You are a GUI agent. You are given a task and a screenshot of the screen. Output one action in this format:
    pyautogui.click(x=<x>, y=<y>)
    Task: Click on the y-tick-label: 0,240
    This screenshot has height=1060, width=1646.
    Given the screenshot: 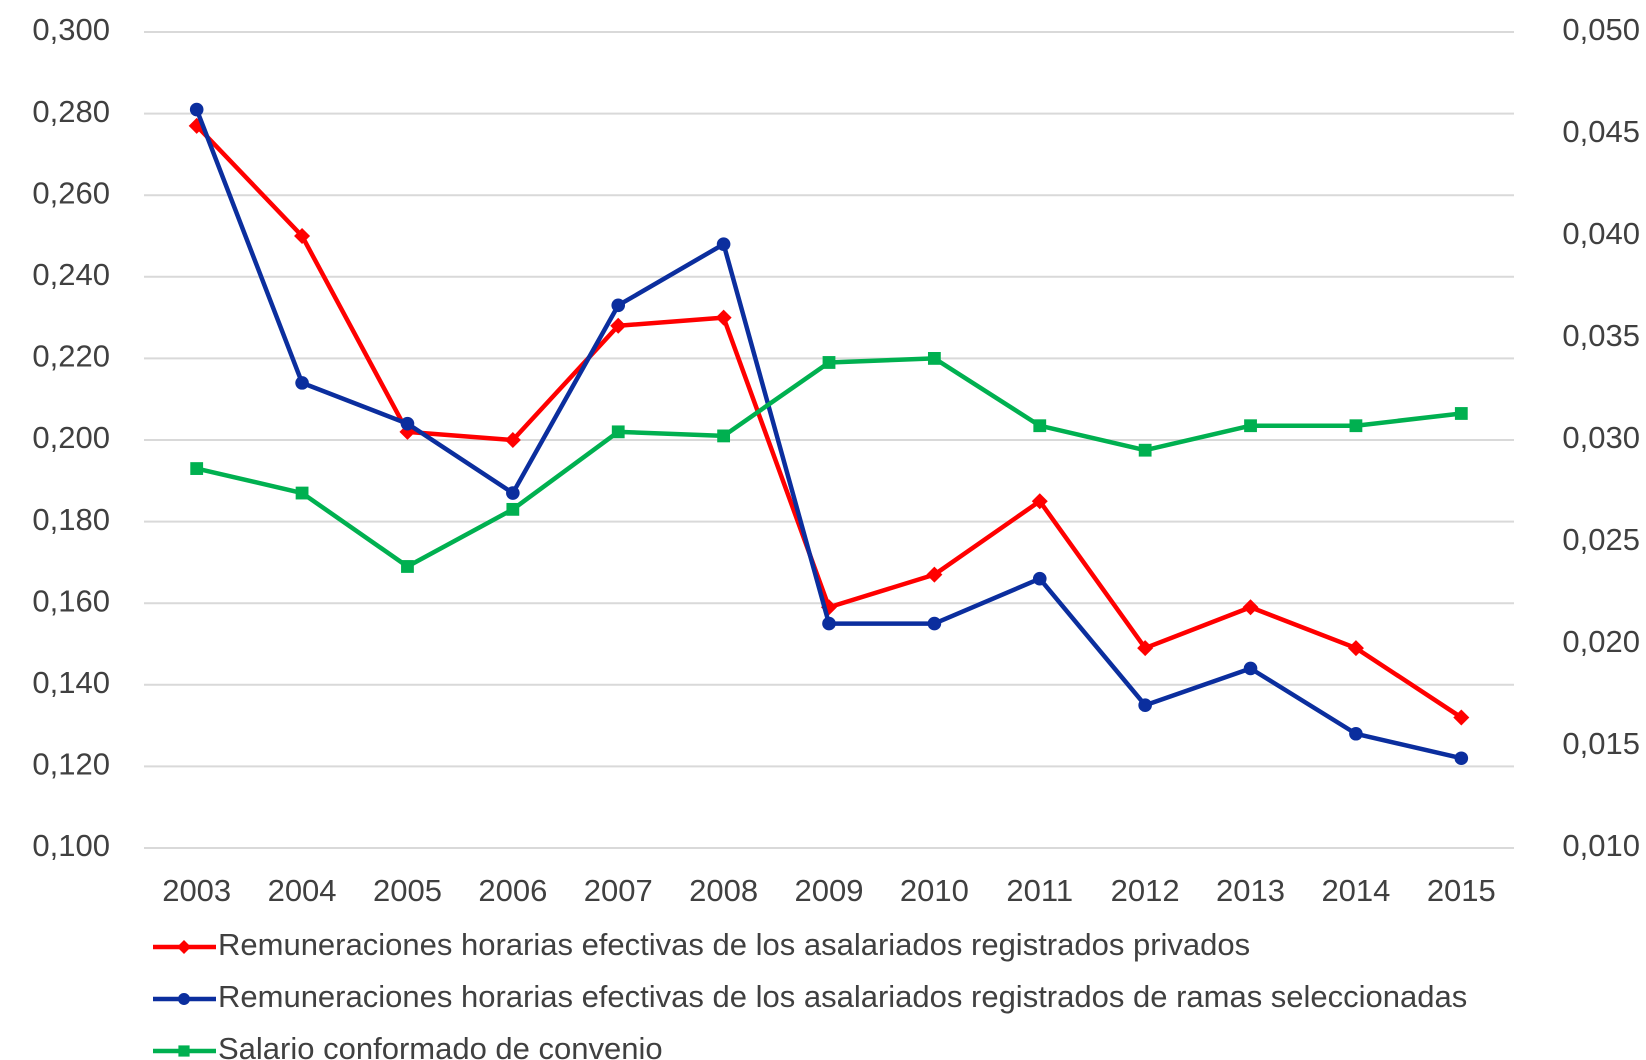 What is the action you would take?
    pyautogui.click(x=71, y=274)
    